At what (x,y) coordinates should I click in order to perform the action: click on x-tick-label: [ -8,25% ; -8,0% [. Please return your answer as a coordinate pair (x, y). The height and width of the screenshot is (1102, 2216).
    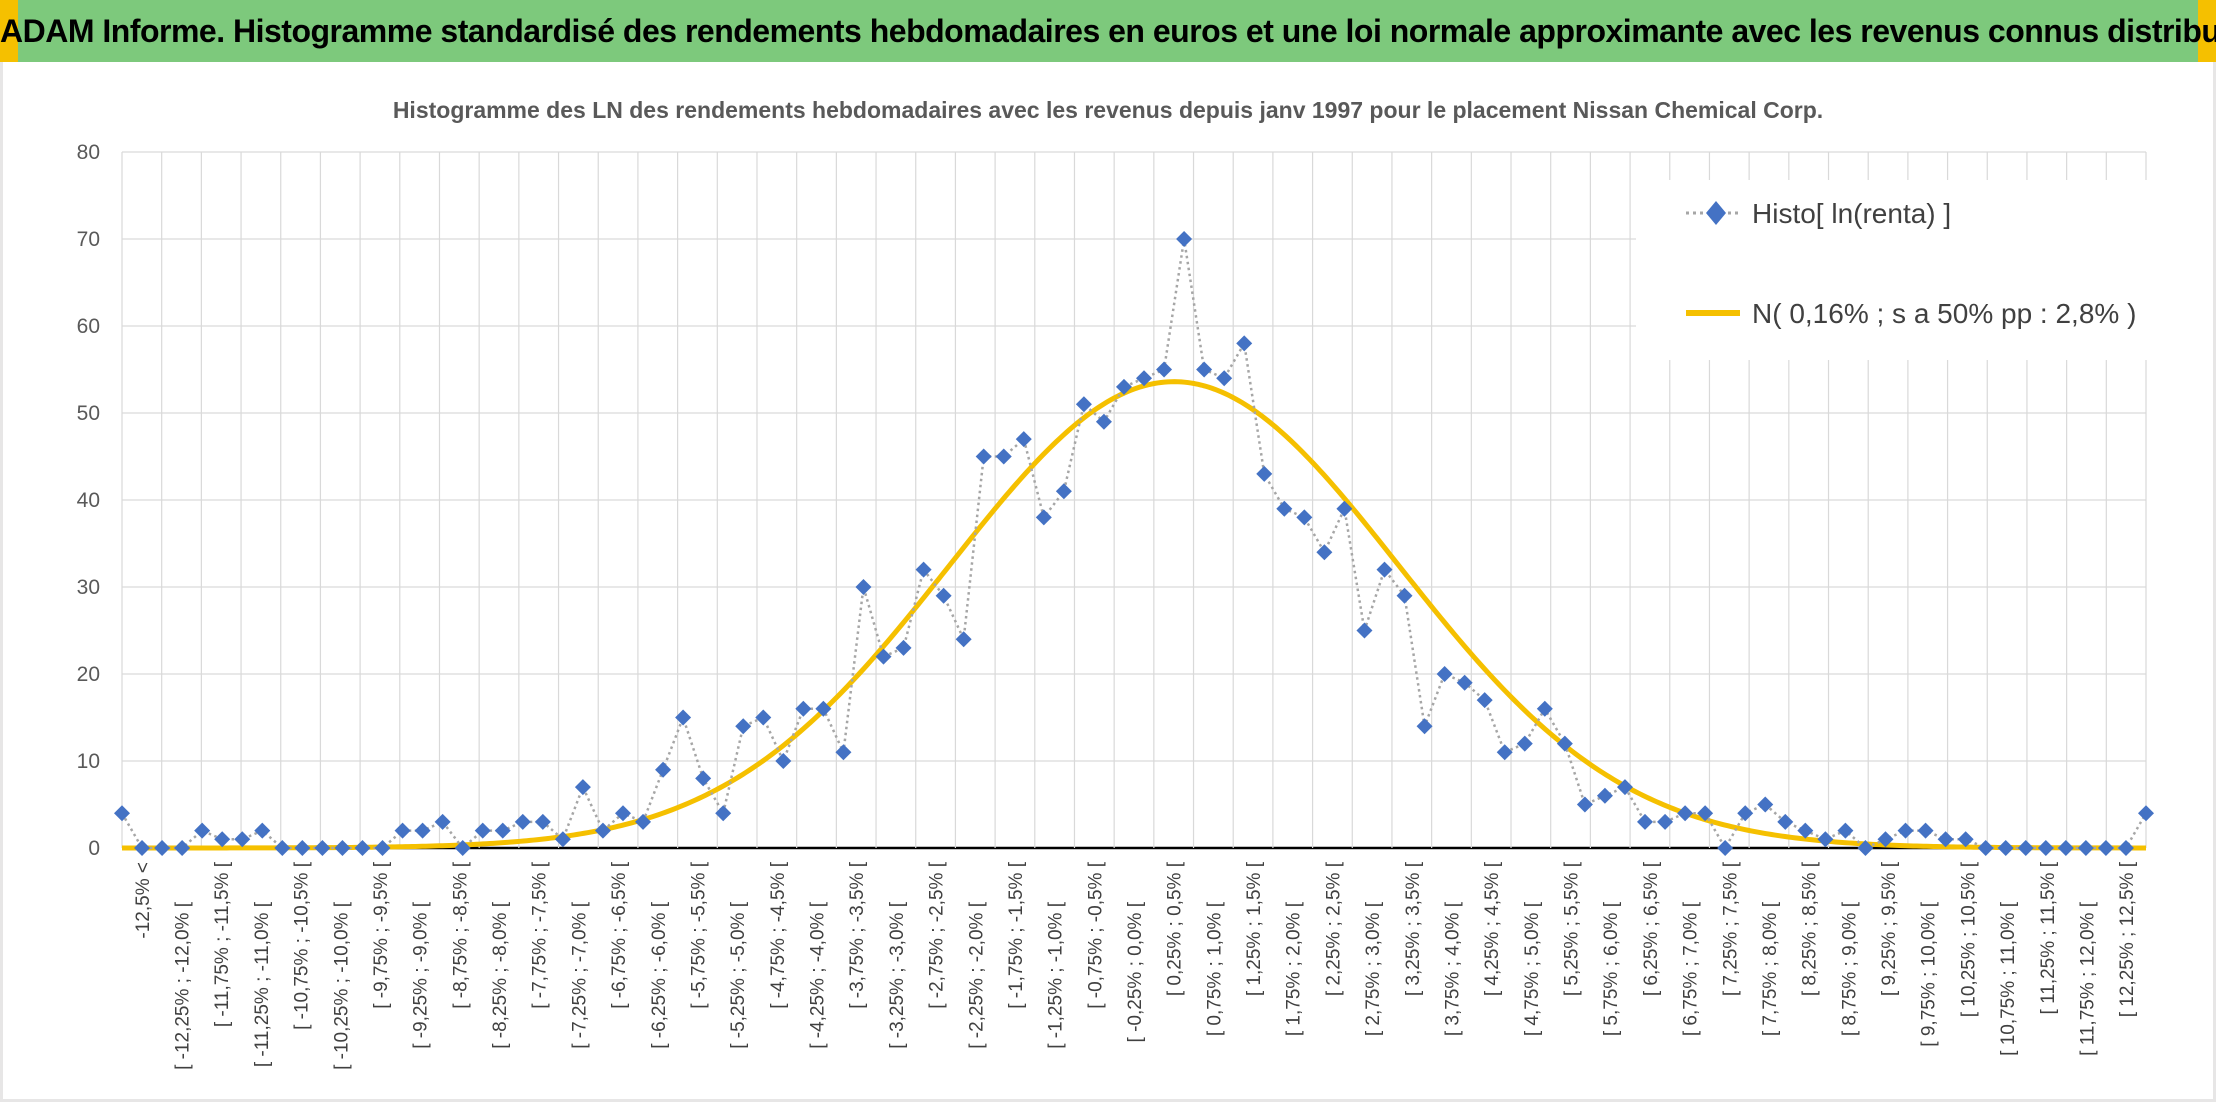
    Looking at the image, I should click on (500, 975).